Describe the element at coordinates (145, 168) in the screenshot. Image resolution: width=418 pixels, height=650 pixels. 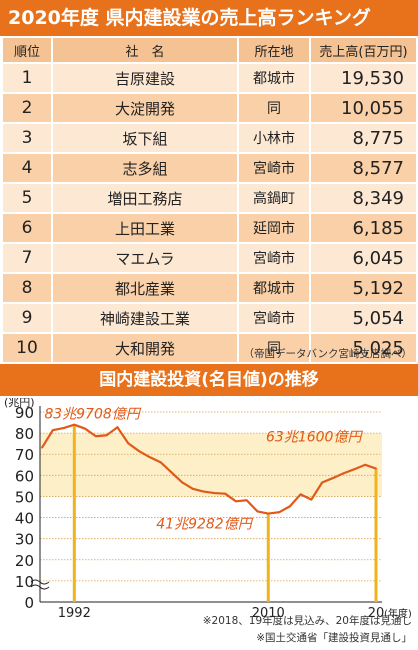
I see `company-cell: 志多組` at that location.